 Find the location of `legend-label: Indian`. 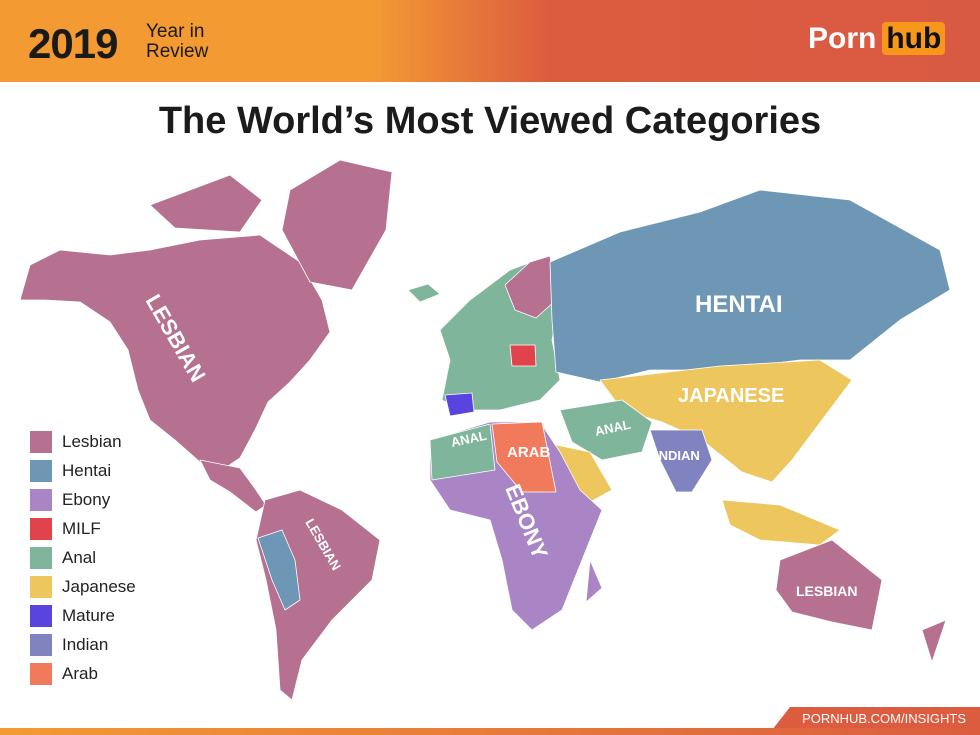

legend-label: Indian is located at coordinates (85, 644).